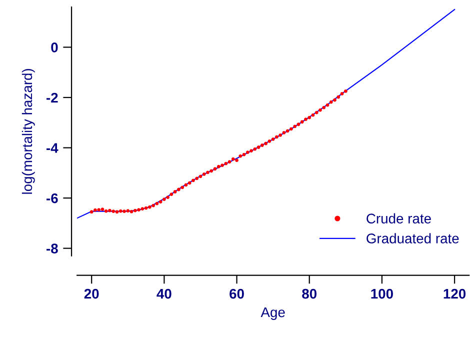  What do you see at coordinates (52, 148) in the screenshot?
I see `y-tick-label: -4` at bounding box center [52, 148].